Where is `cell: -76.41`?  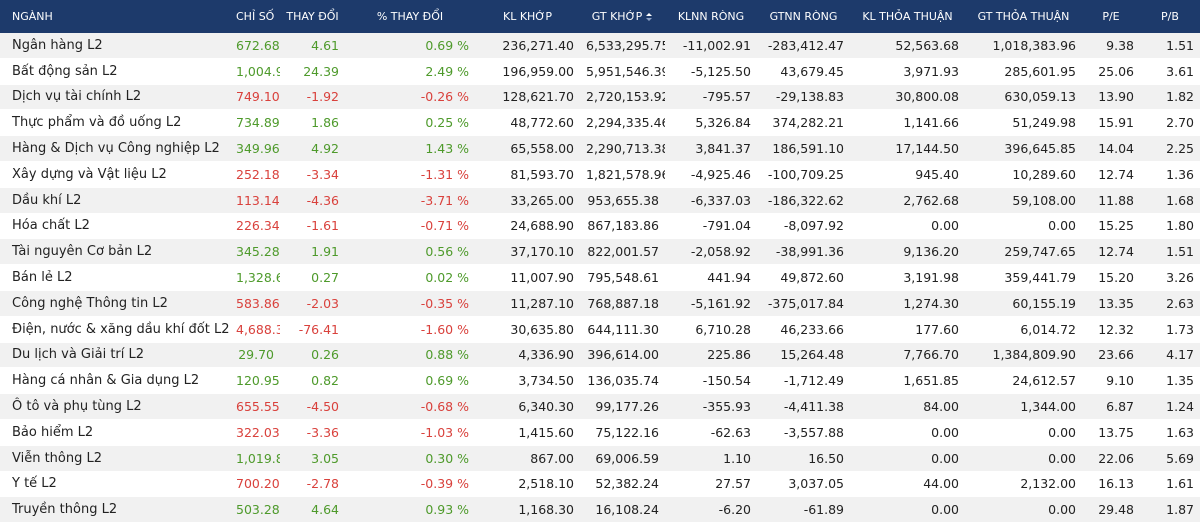
cell: -76.41 is located at coordinates (312, 329).